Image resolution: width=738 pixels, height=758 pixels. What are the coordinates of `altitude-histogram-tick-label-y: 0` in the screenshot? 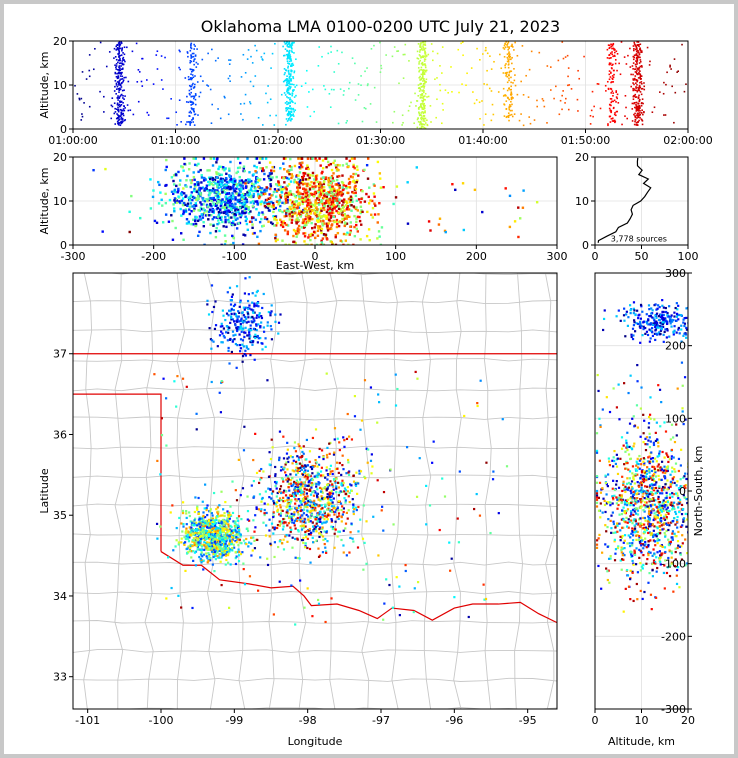 It's located at (585, 245).